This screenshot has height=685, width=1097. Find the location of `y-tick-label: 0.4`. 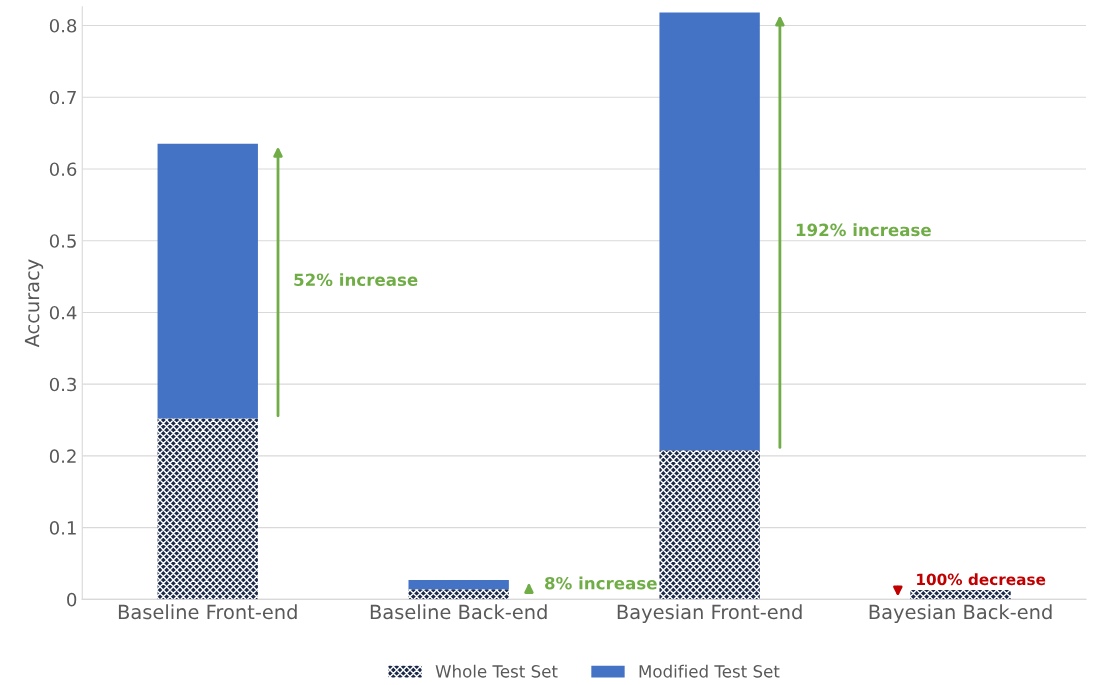

y-tick-label: 0.4 is located at coordinates (63, 312).